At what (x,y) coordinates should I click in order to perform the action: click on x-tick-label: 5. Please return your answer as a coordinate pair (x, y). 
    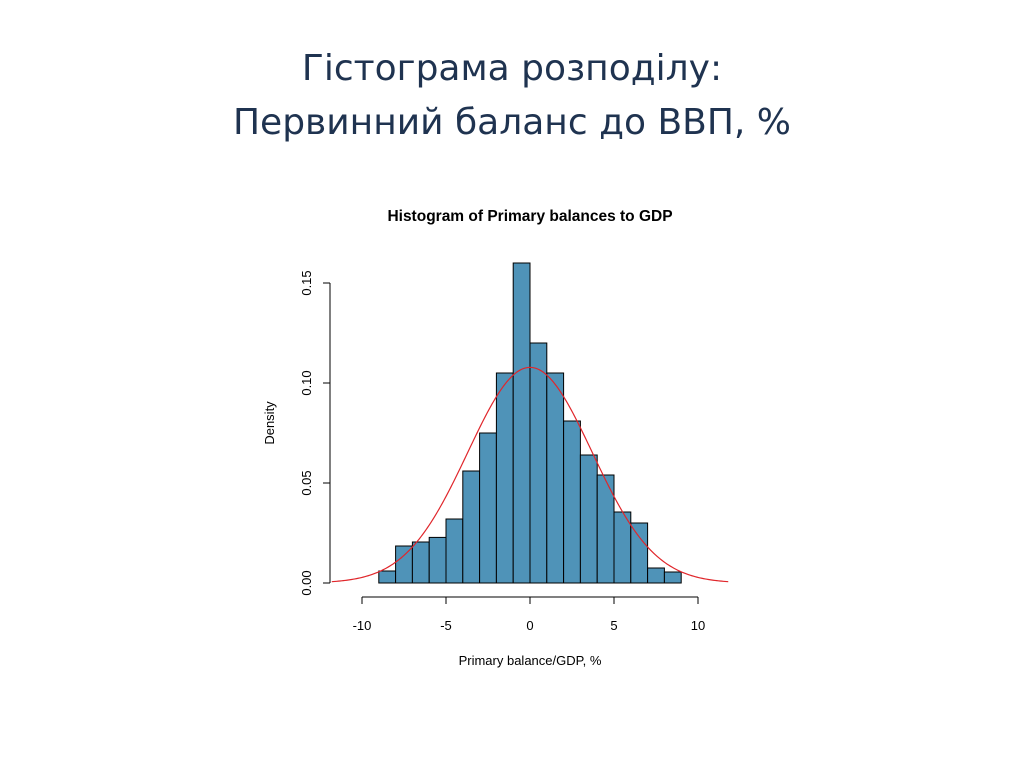
    Looking at the image, I should click on (613, 625).